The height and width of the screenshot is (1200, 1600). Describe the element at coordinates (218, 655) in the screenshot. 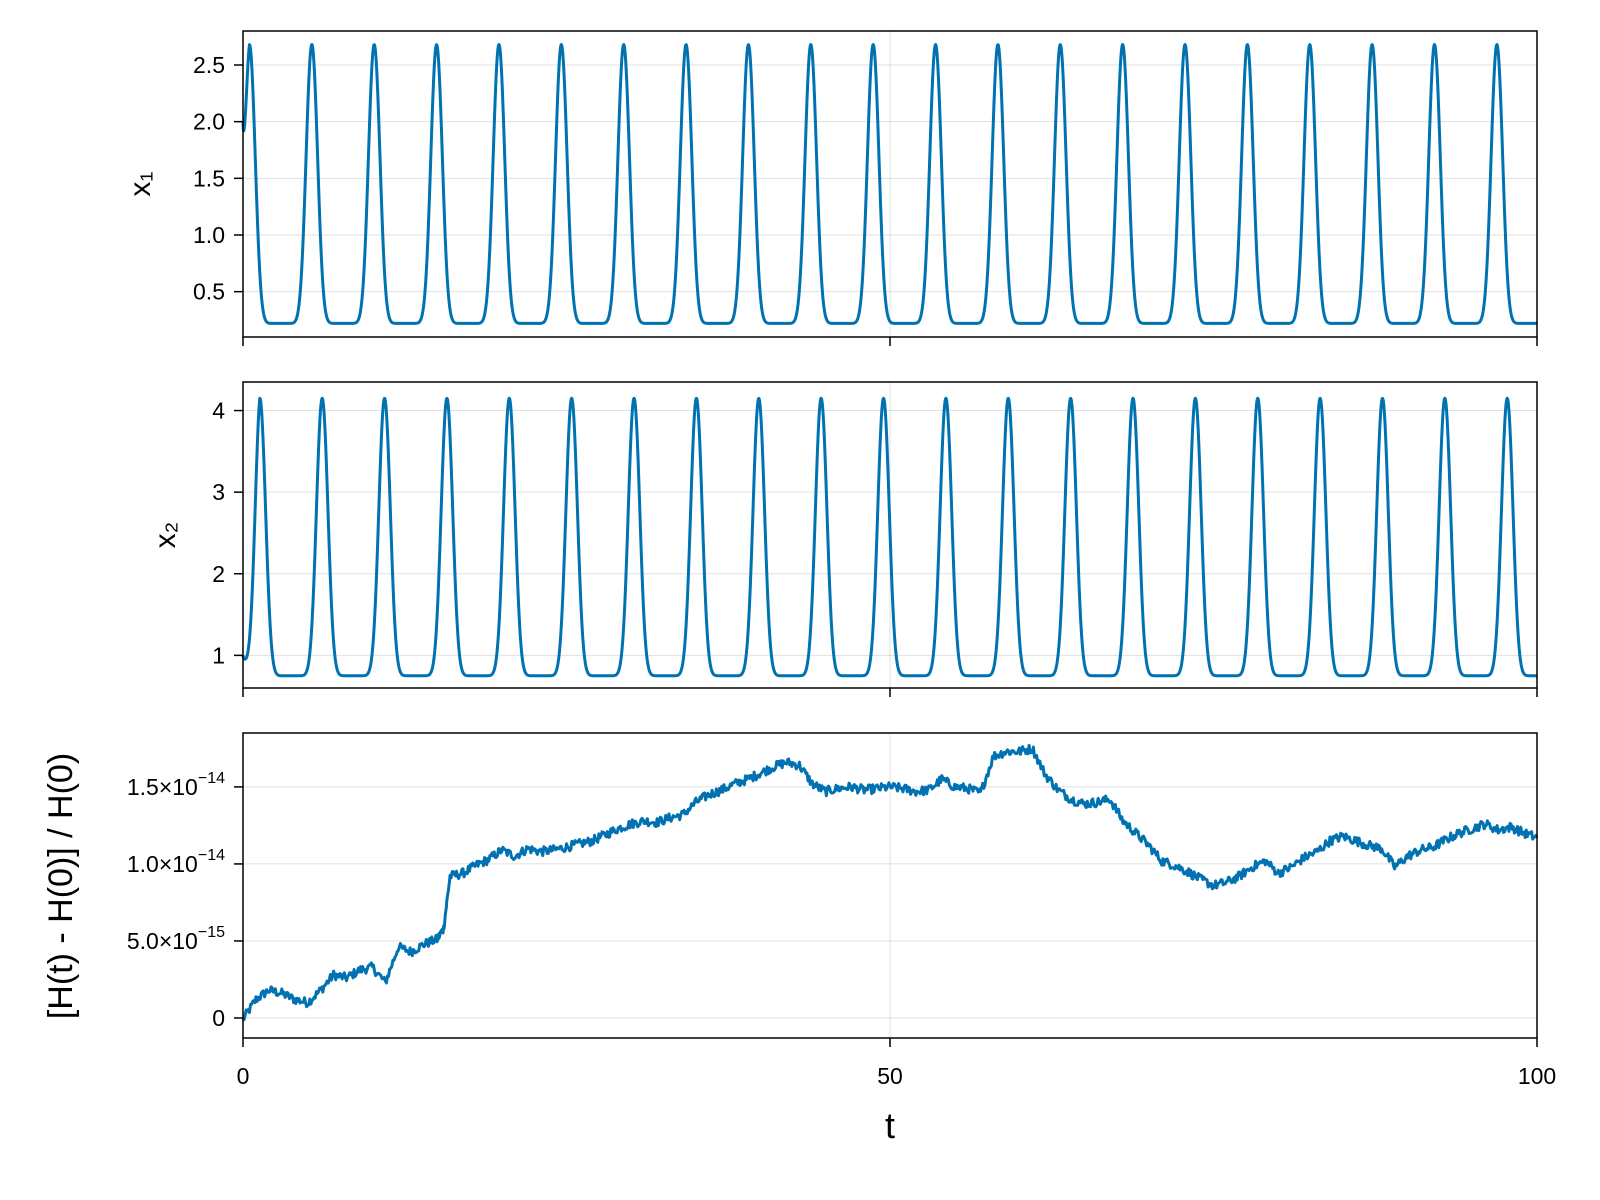

I see `ytick-label: 1` at that location.